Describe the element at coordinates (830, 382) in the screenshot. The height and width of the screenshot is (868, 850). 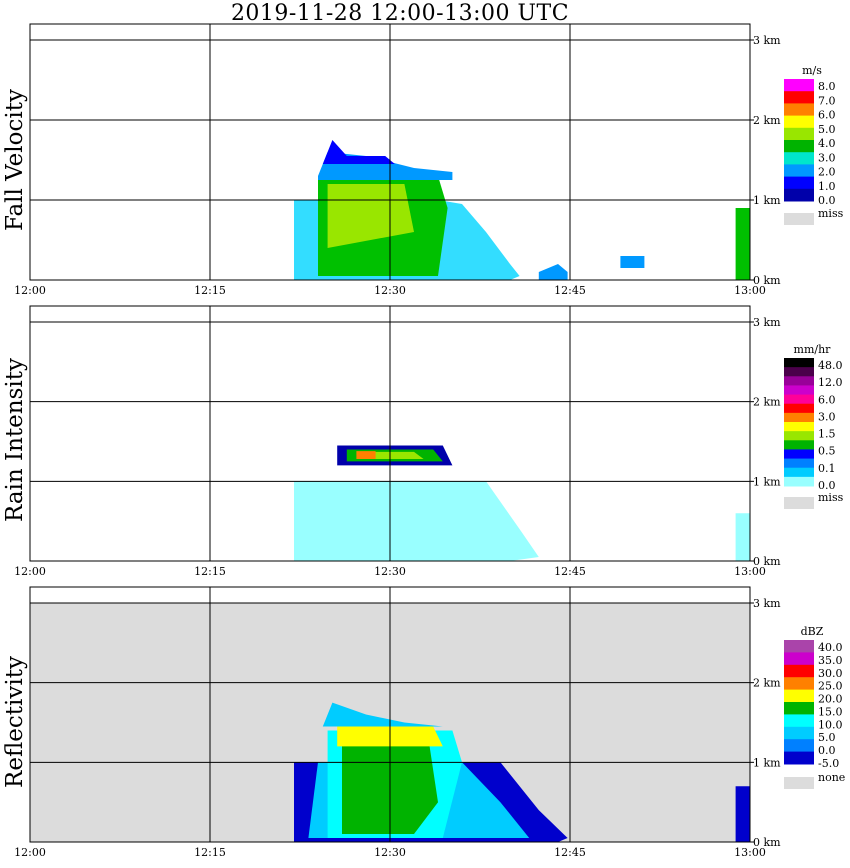
I see `colorbar-label: 12.0` at that location.